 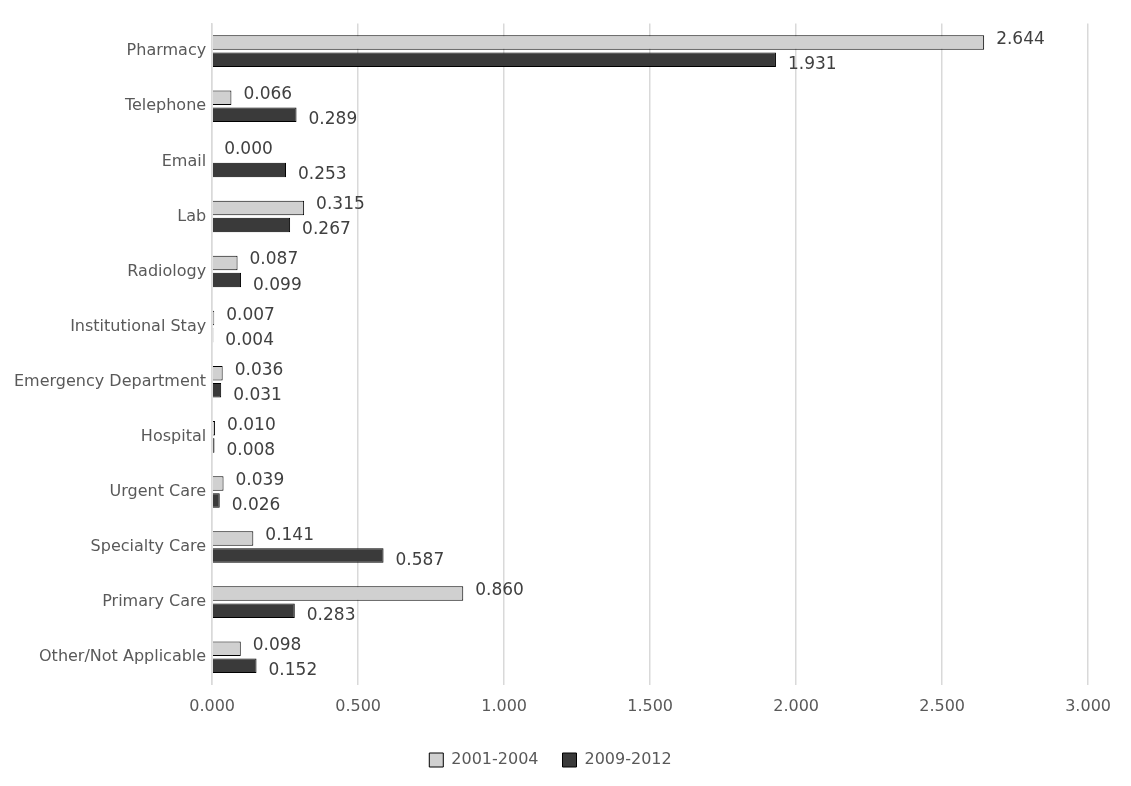 What do you see at coordinates (1088, 705) in the screenshot?
I see `x-tick-label: 3.000` at bounding box center [1088, 705].